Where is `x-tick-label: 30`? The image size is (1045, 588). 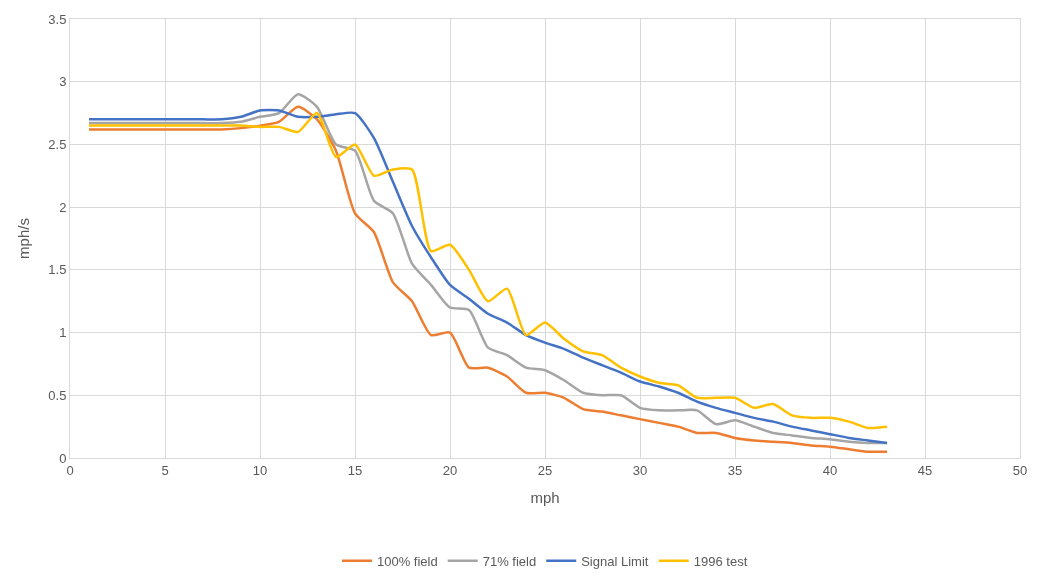
x-tick-label: 30 is located at coordinates (640, 470).